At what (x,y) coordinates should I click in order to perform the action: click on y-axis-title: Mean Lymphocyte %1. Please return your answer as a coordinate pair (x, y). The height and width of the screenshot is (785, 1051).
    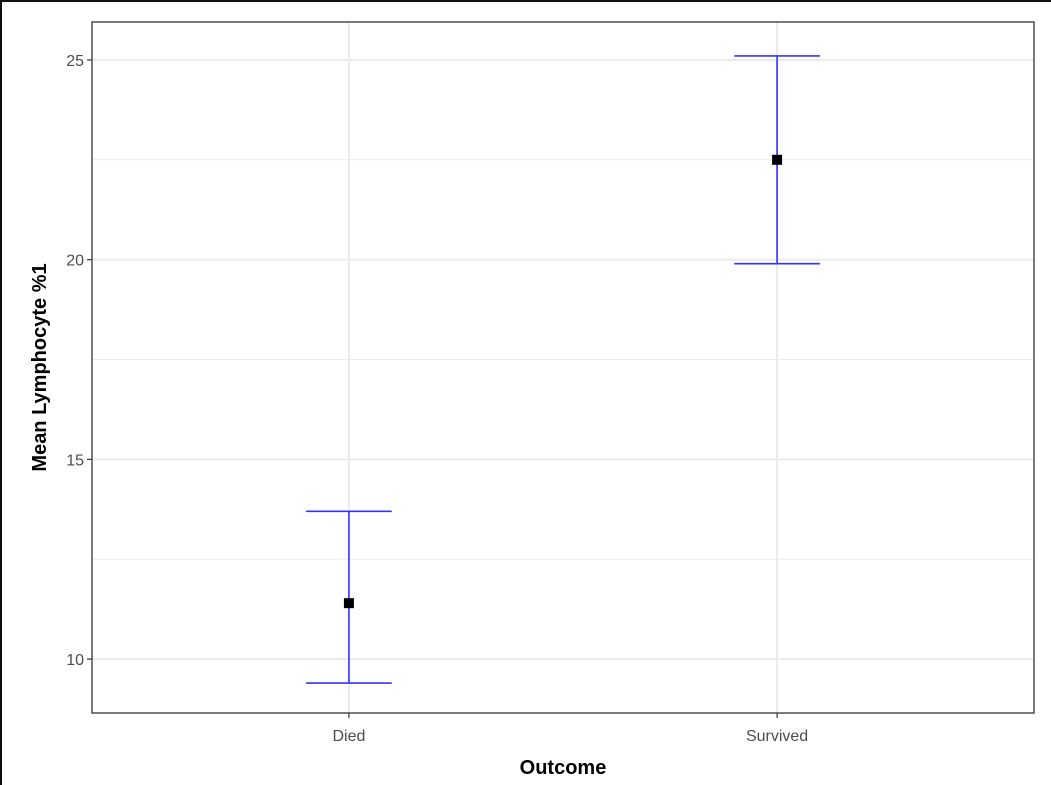
    Looking at the image, I should click on (40, 367).